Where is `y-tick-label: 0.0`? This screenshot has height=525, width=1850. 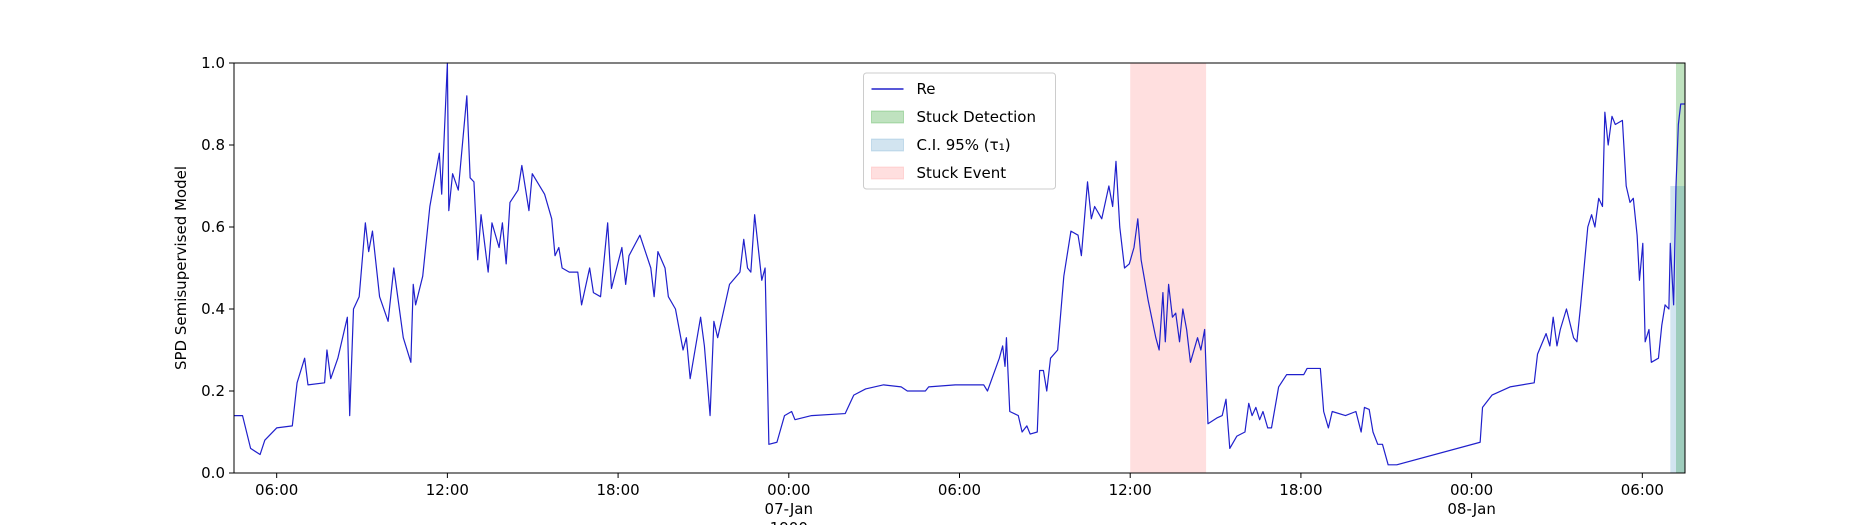
y-tick-label: 0.0 is located at coordinates (213, 473).